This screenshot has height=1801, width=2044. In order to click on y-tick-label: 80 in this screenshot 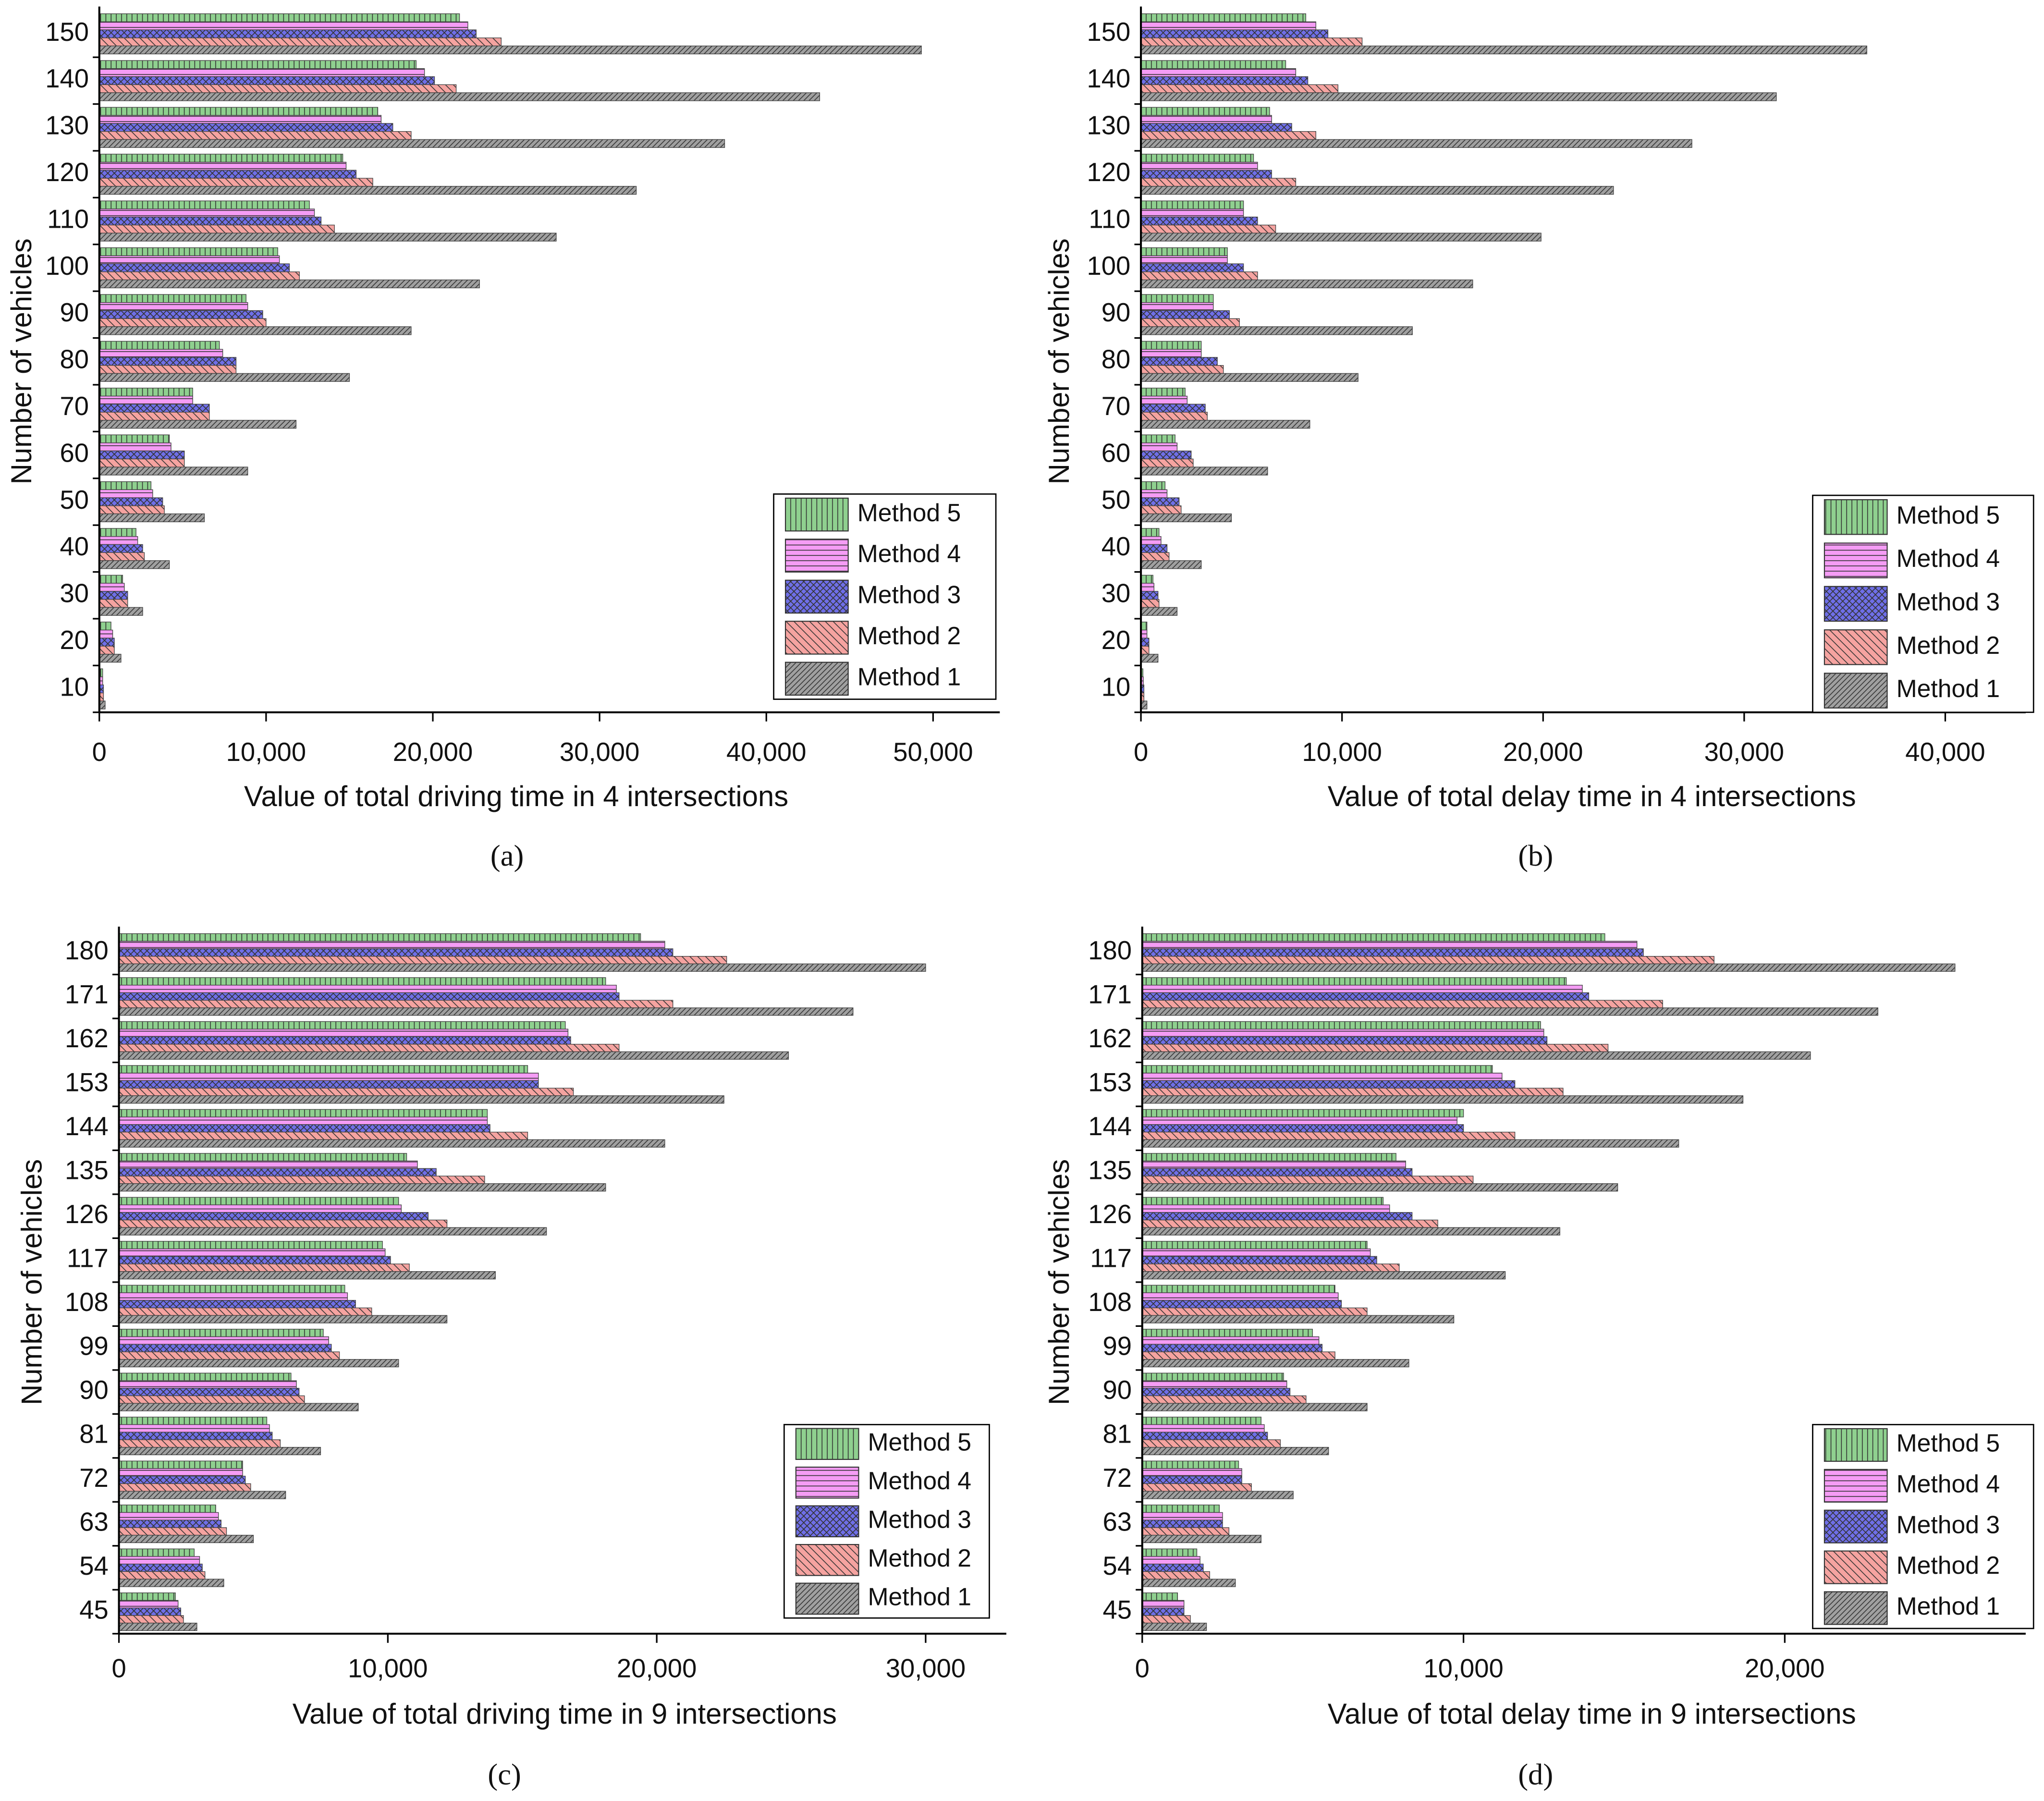, I will do `click(1116, 359)`.